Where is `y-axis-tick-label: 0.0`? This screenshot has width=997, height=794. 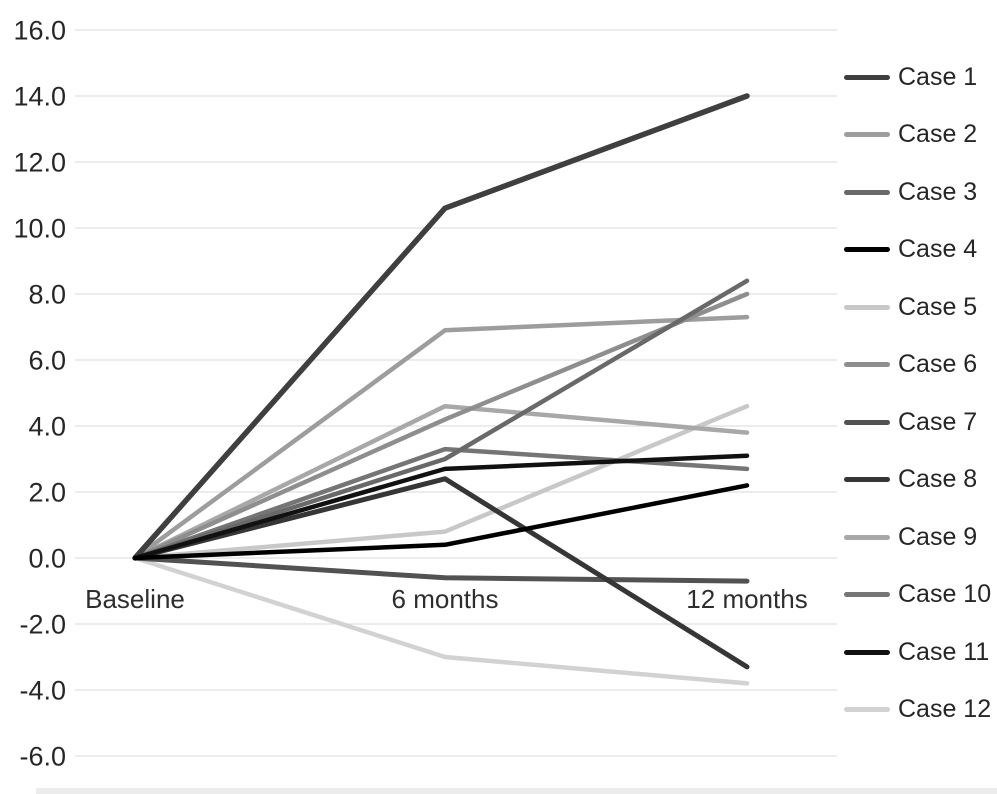
y-axis-tick-label: 0.0 is located at coordinates (47, 558).